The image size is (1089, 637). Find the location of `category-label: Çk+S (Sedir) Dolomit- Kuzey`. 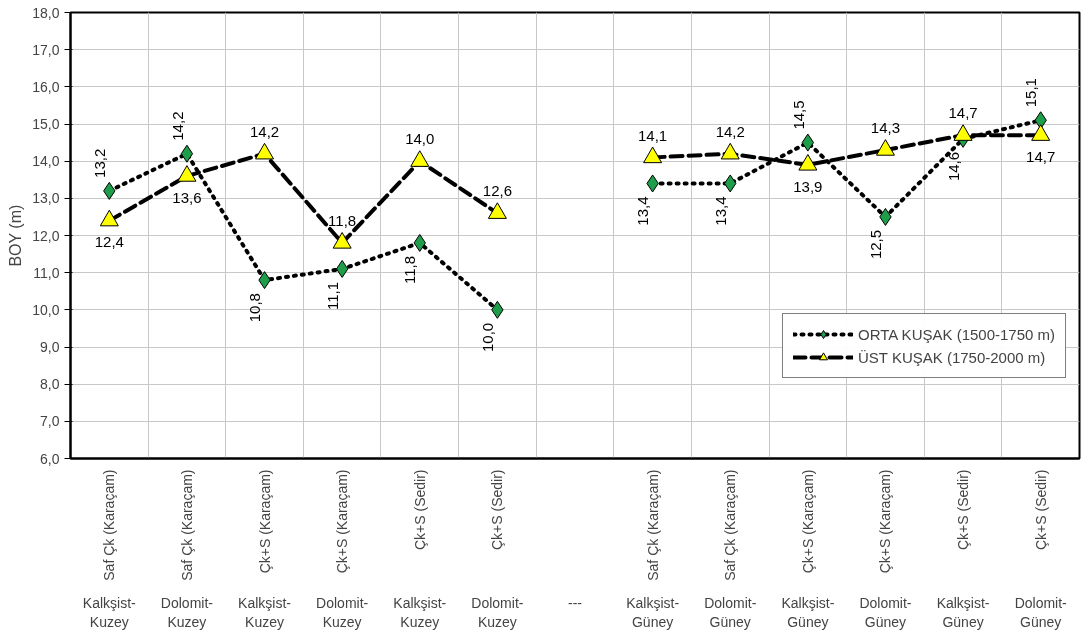

category-label: Çk+S (Sedir) Dolomit- Kuzey is located at coordinates (497, 549).